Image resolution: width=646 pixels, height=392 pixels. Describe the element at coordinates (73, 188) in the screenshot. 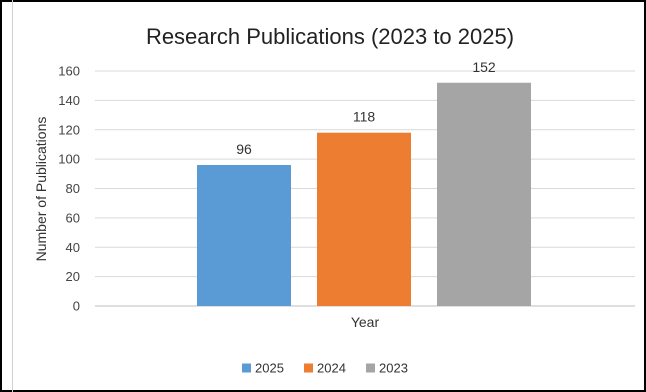

I see `y-tick-label: 80` at that location.